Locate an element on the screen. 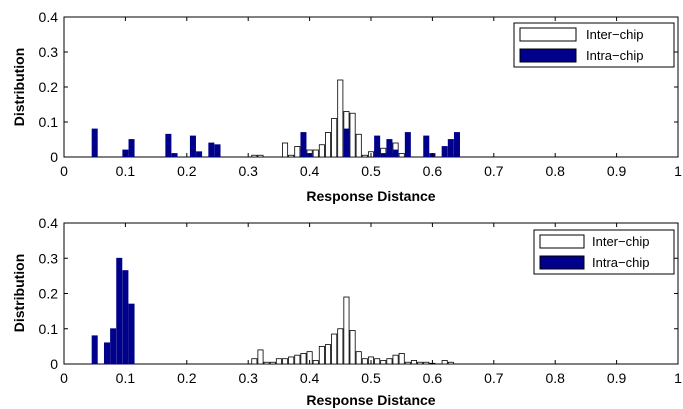  legend: Inter−chip Intra−chip is located at coordinates (604, 252).